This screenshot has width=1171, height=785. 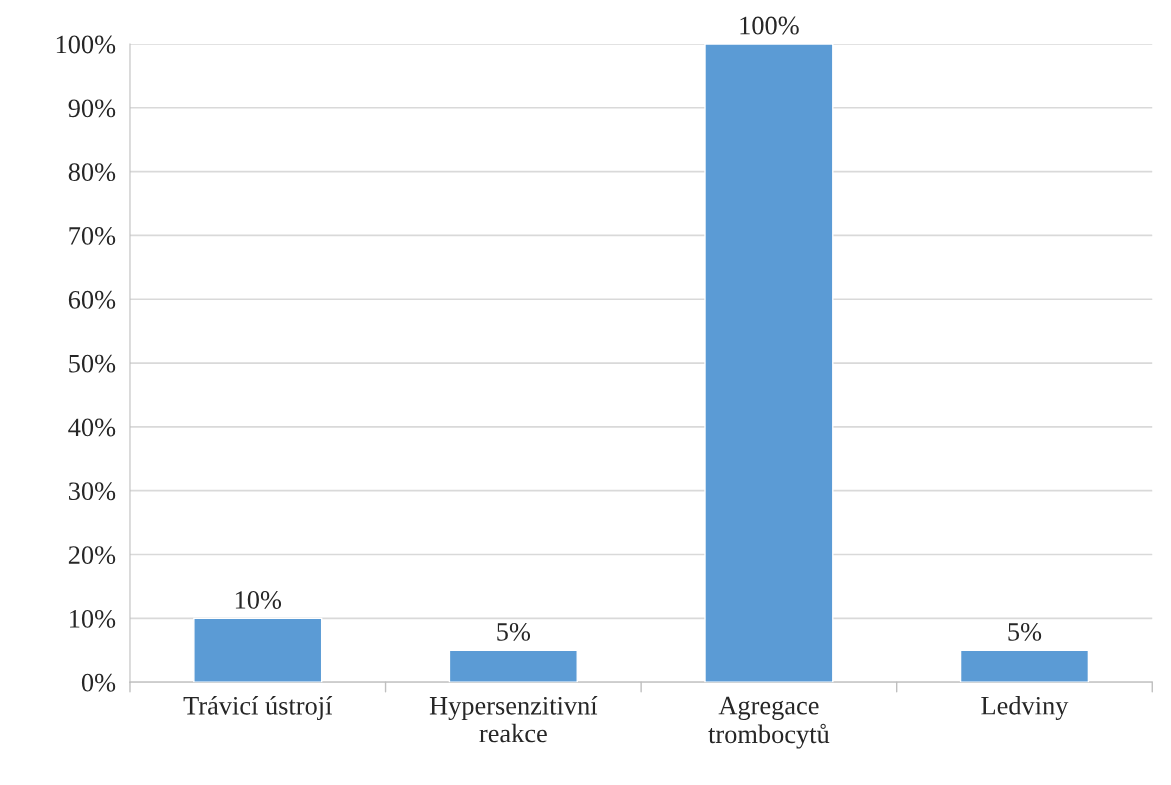 What do you see at coordinates (92, 299) in the screenshot?
I see `y-tick-label: 60%` at bounding box center [92, 299].